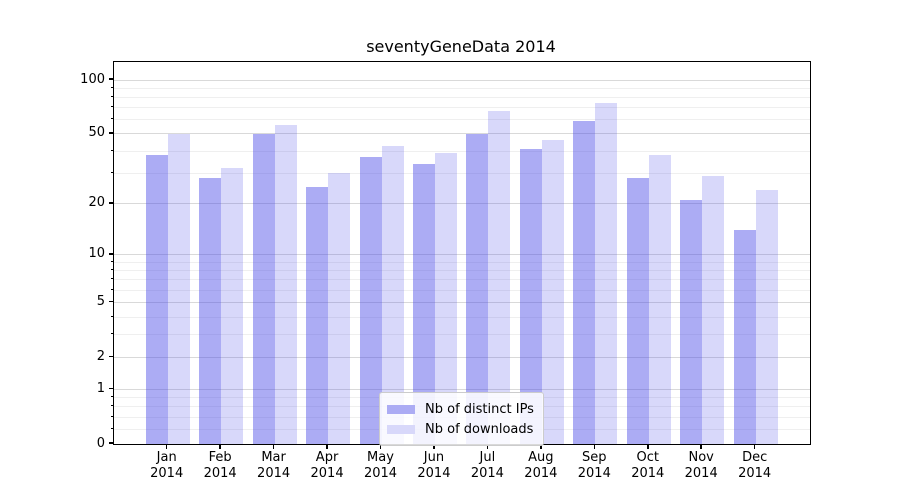 Image resolution: width=900 pixels, height=500 pixels. I want to click on bar-downloads-oct, so click(659, 299).